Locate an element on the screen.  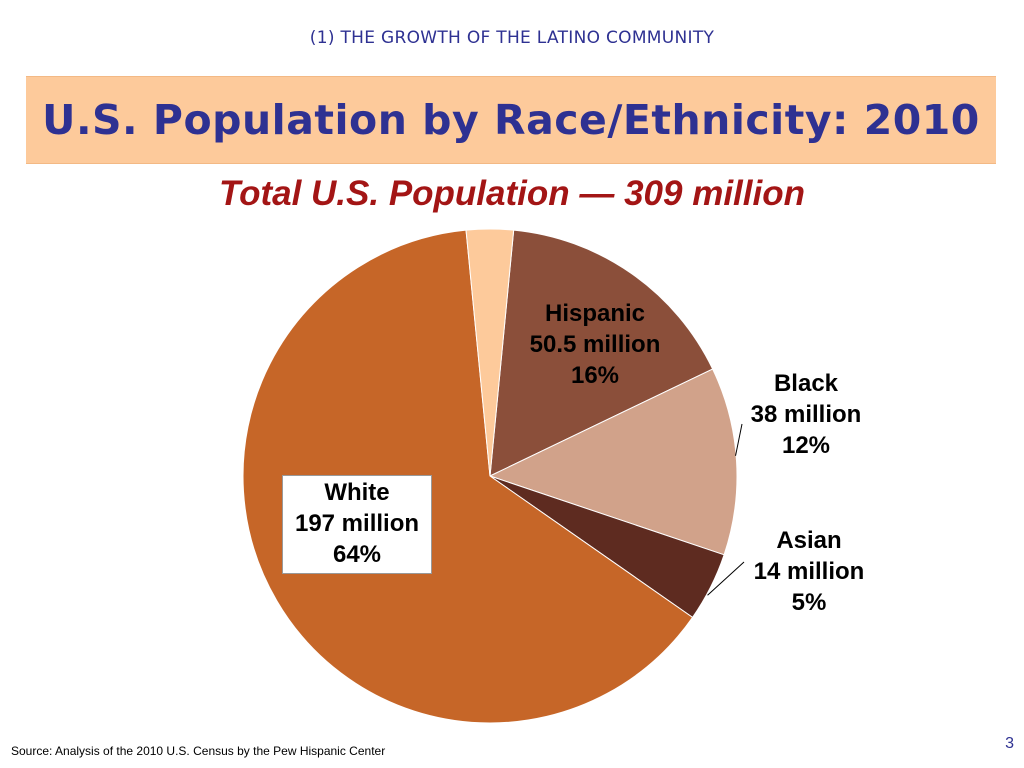
black-value: 38 million is located at coordinates (806, 414).